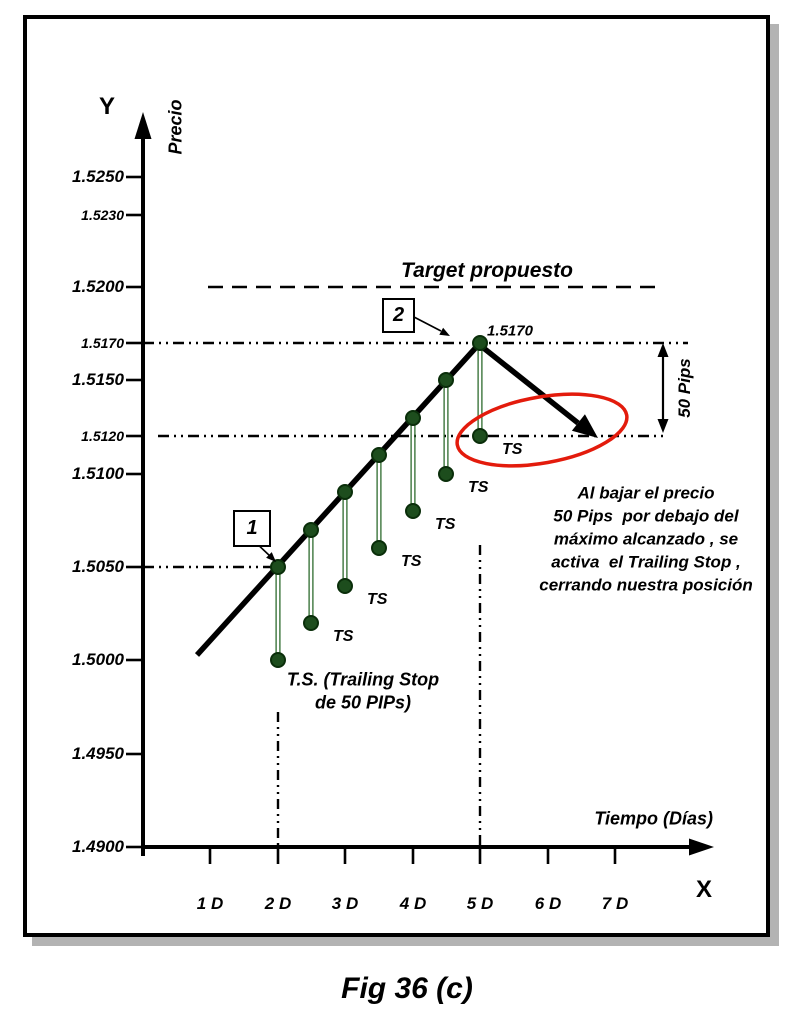 The height and width of the screenshot is (1021, 802). Describe the element at coordinates (684, 388) in the screenshot. I see `fifty-pips-label: 50 Pips` at that location.